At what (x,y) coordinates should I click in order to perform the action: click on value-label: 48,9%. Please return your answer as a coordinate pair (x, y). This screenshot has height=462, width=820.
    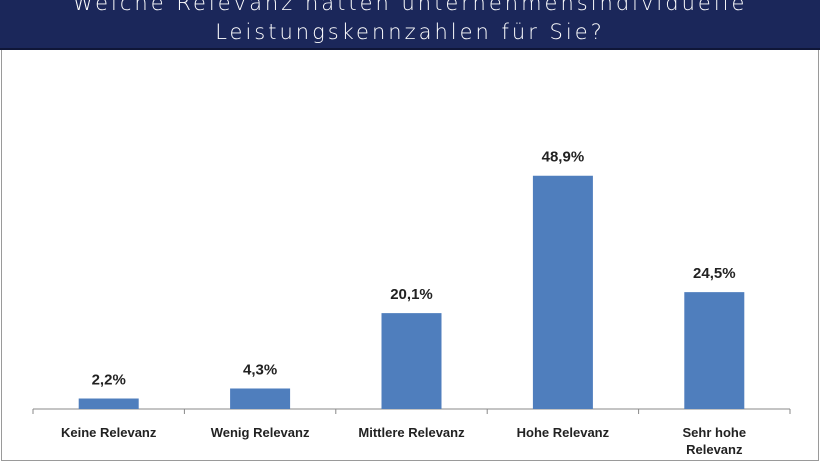
    Looking at the image, I should click on (563, 157).